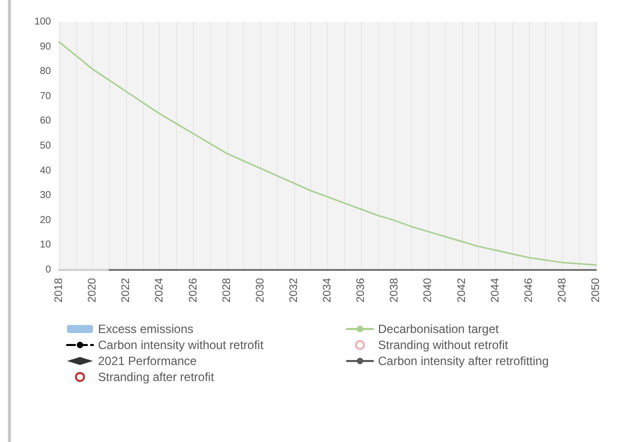  I want to click on x-tick-label: 2028, so click(226, 290).